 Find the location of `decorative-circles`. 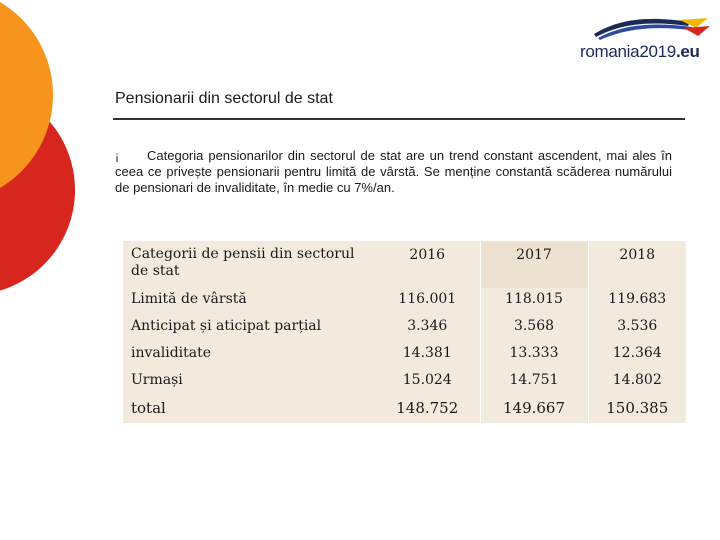

decorative-circles is located at coordinates (37, 146).